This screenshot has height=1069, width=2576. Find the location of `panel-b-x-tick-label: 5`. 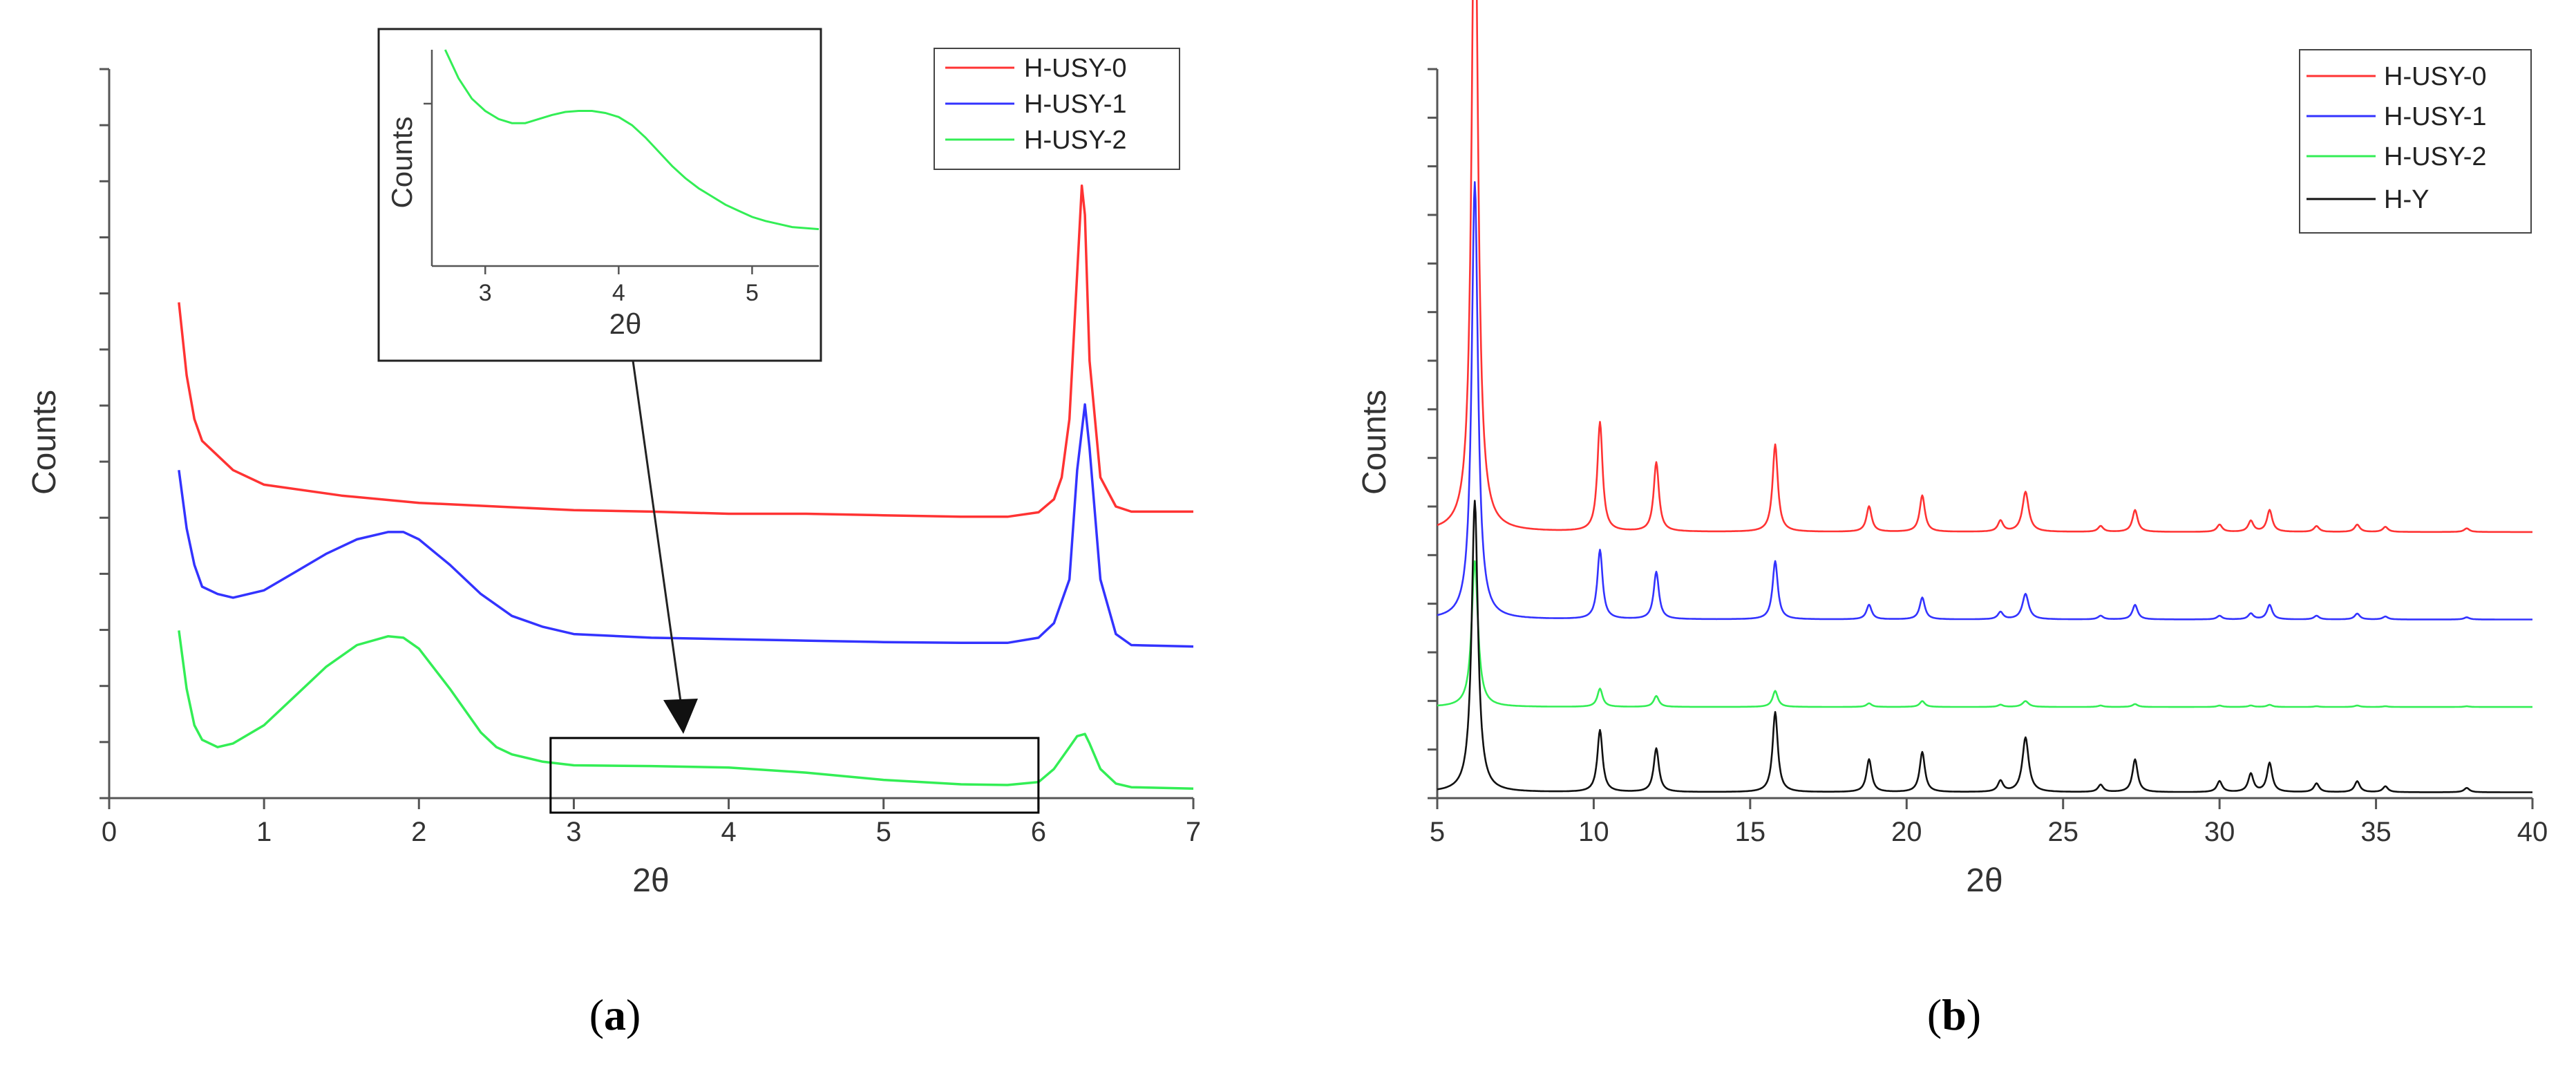

panel-b-x-tick-label: 5 is located at coordinates (1437, 832).